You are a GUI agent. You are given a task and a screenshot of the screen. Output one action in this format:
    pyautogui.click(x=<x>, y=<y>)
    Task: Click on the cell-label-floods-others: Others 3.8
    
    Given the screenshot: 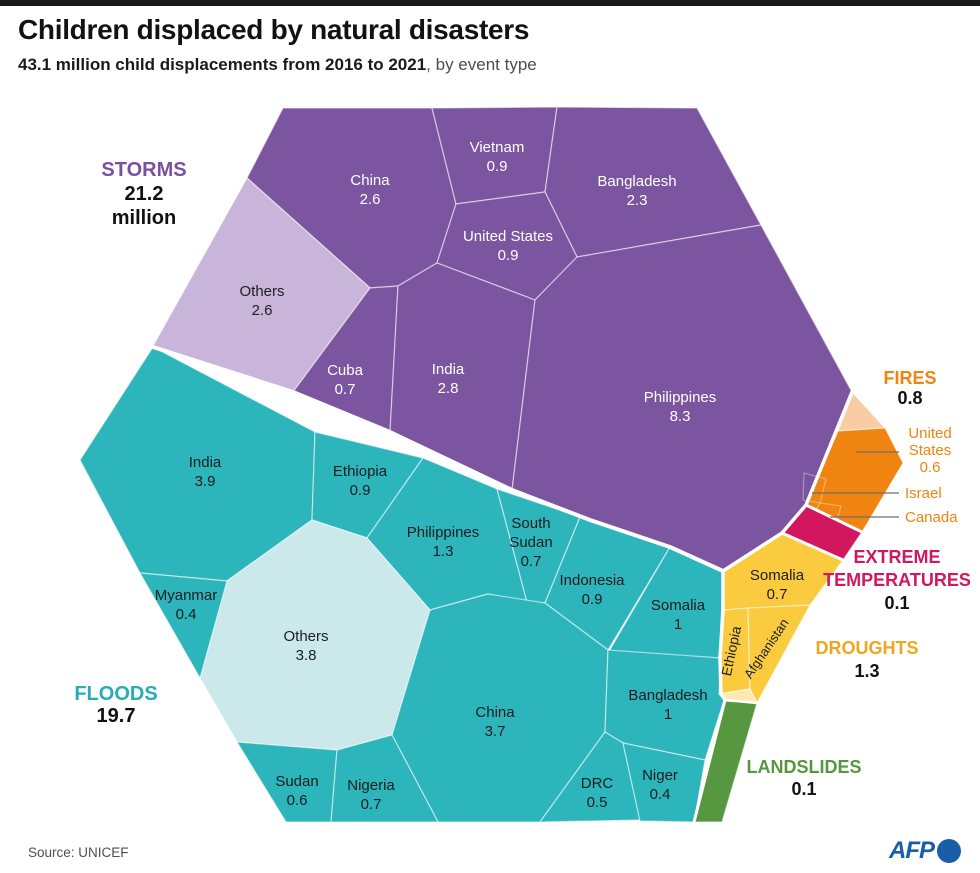 What is the action you would take?
    pyautogui.click(x=305, y=646)
    